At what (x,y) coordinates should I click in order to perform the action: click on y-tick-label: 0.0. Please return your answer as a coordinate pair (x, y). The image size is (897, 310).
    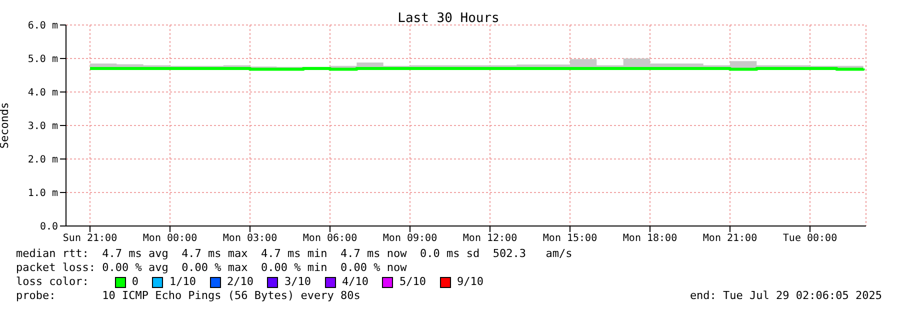
    Looking at the image, I should click on (49, 227).